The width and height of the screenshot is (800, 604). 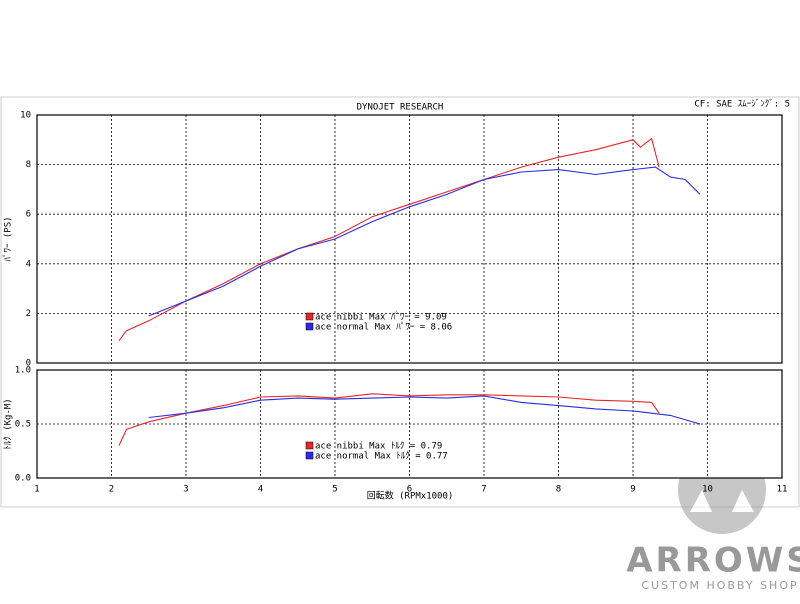 I want to click on y-axis-label: ﾊﾟﾜｰ (PS), so click(x=8, y=238).